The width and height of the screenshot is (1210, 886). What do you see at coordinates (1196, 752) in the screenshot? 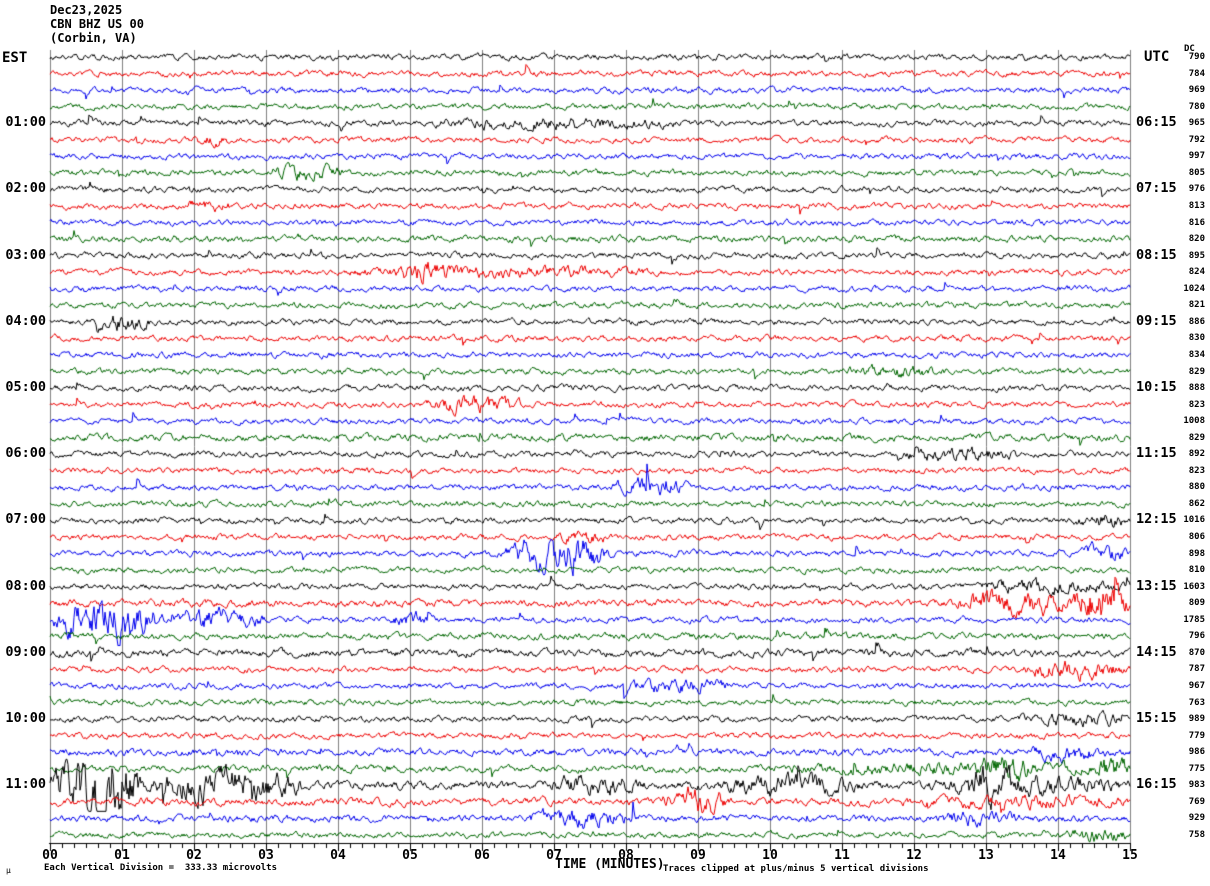
I see `dc-value: 986` at bounding box center [1196, 752].